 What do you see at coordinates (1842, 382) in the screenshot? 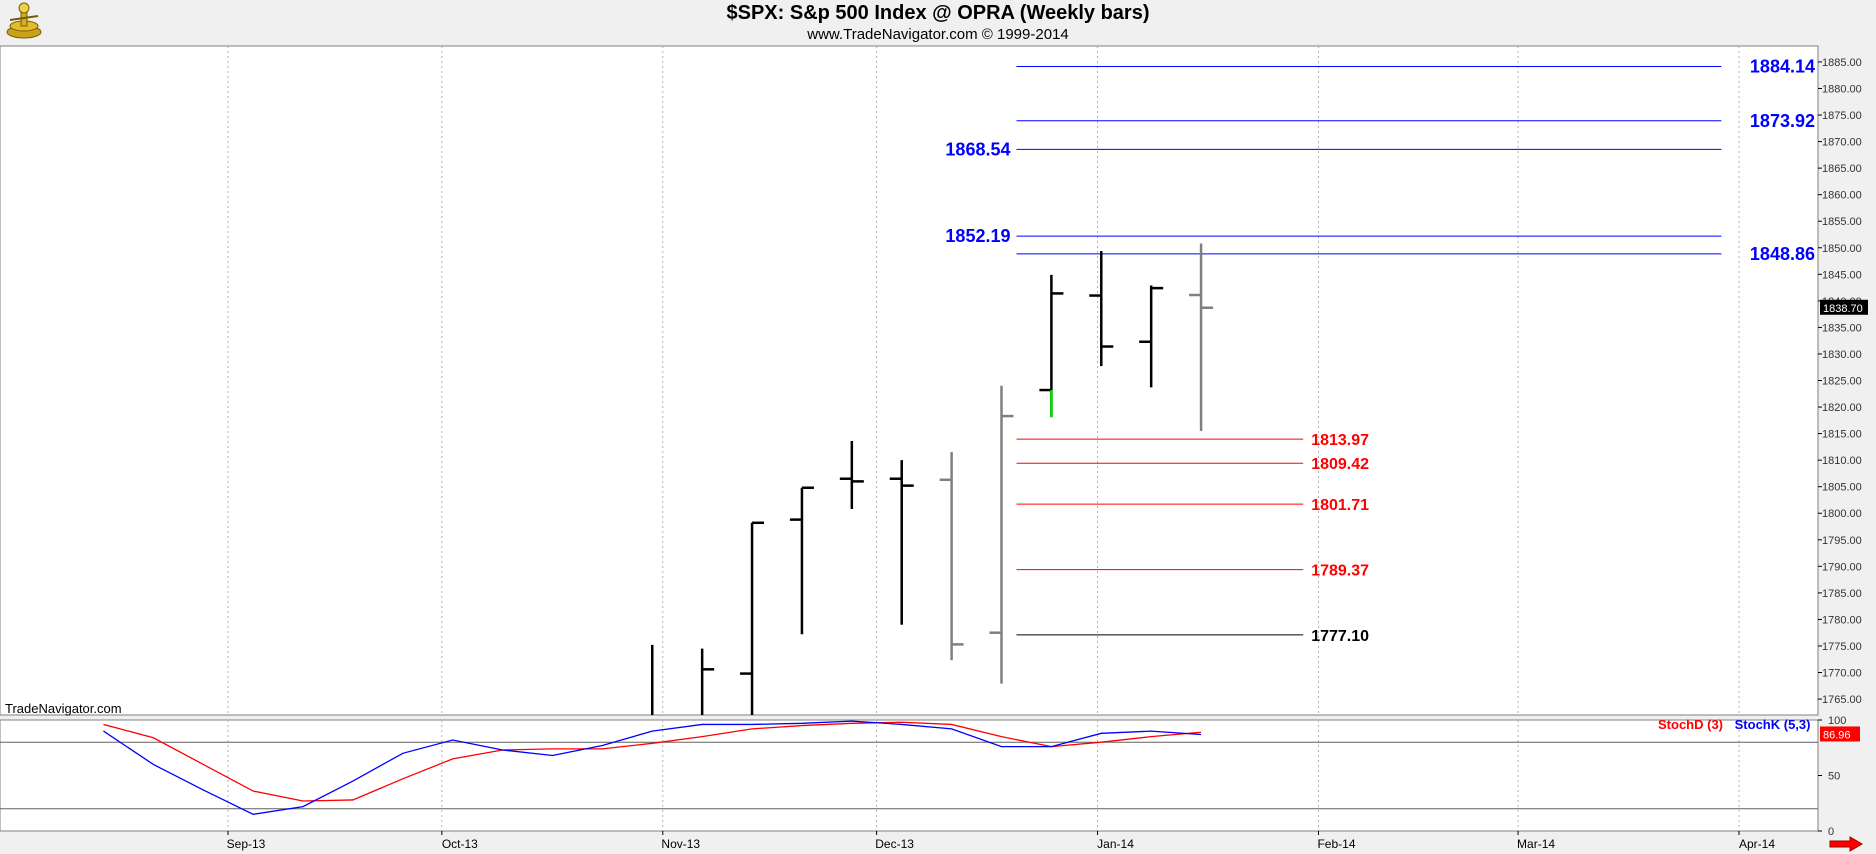
I see `y-tick-label: 1825.00` at bounding box center [1842, 382].